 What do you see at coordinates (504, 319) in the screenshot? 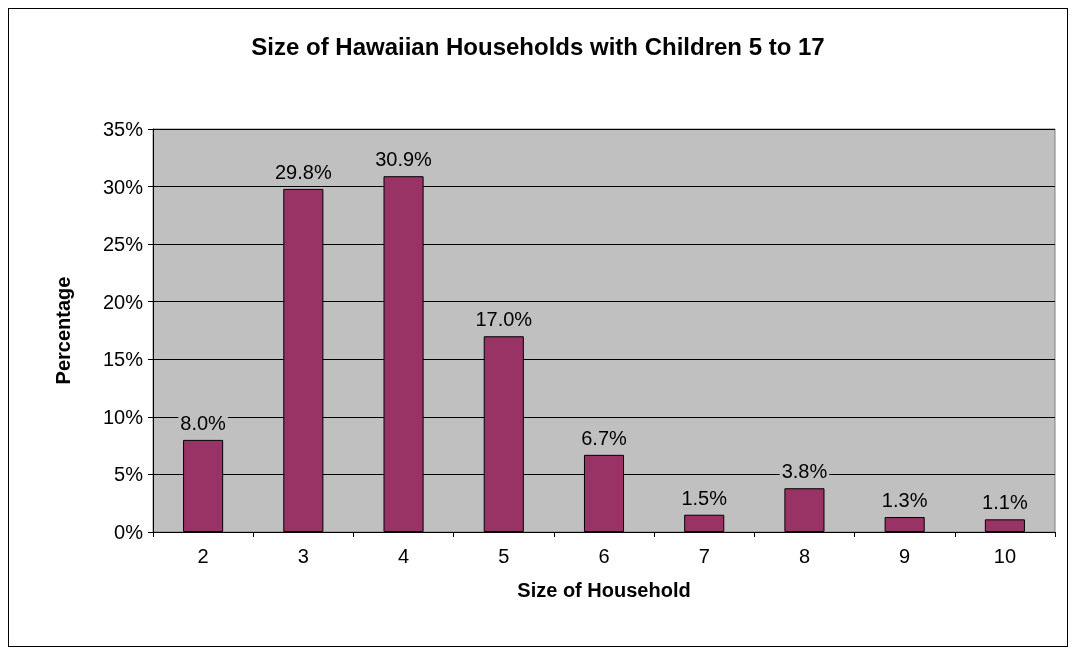
I see `data-label: 17.0%` at bounding box center [504, 319].